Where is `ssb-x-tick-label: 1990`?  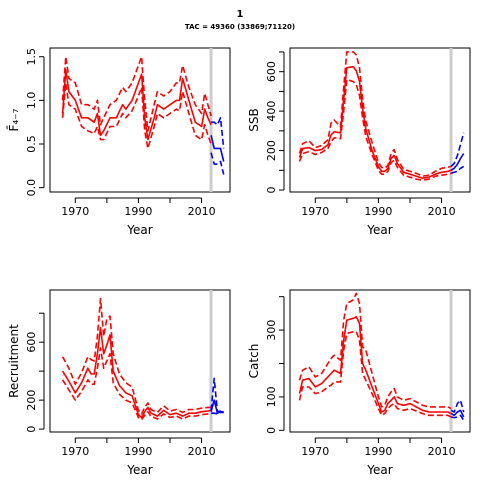 ssb-x-tick-label: 1990 is located at coordinates (378, 211).